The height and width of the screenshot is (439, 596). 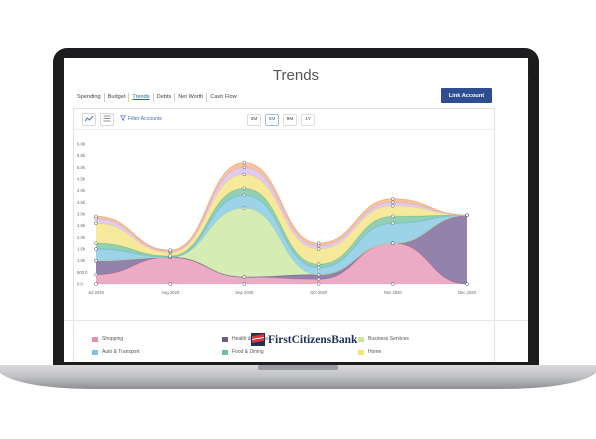 What do you see at coordinates (375, 352) in the screenshot?
I see `legend-label: Home` at bounding box center [375, 352].